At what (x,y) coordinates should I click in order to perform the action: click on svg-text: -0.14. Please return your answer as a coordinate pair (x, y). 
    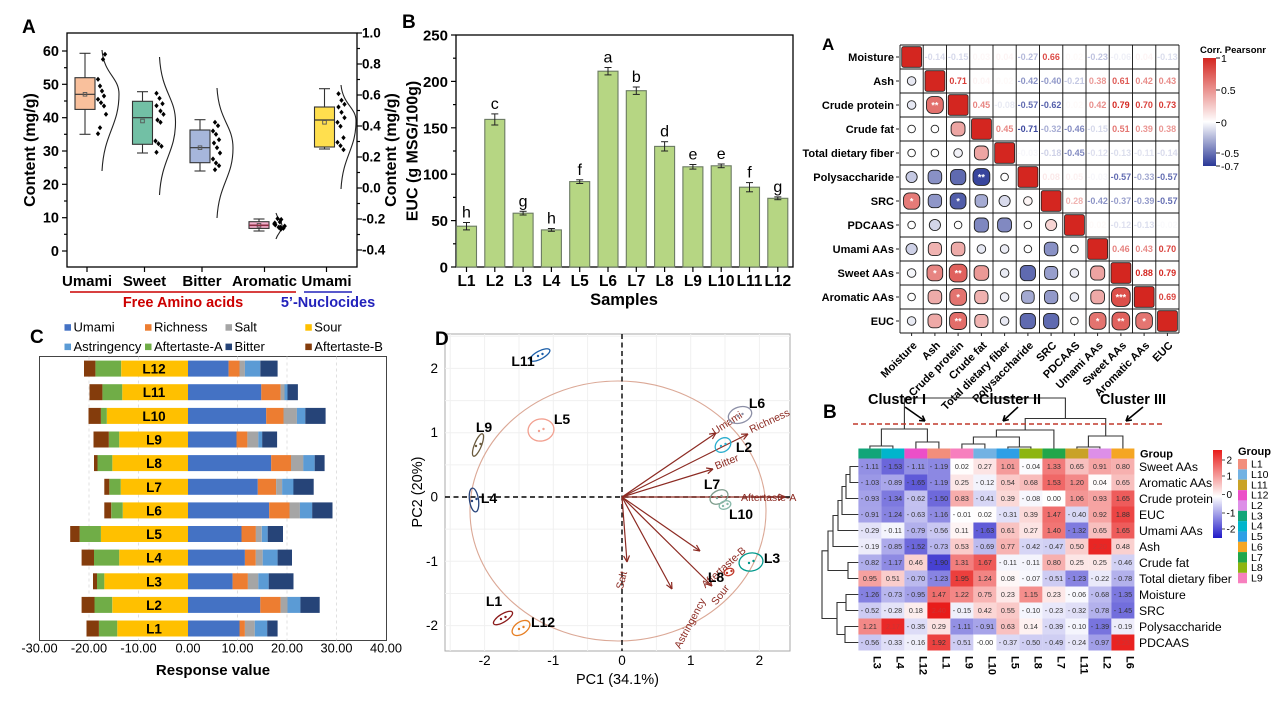
    Looking at the image, I should click on (935, 57).